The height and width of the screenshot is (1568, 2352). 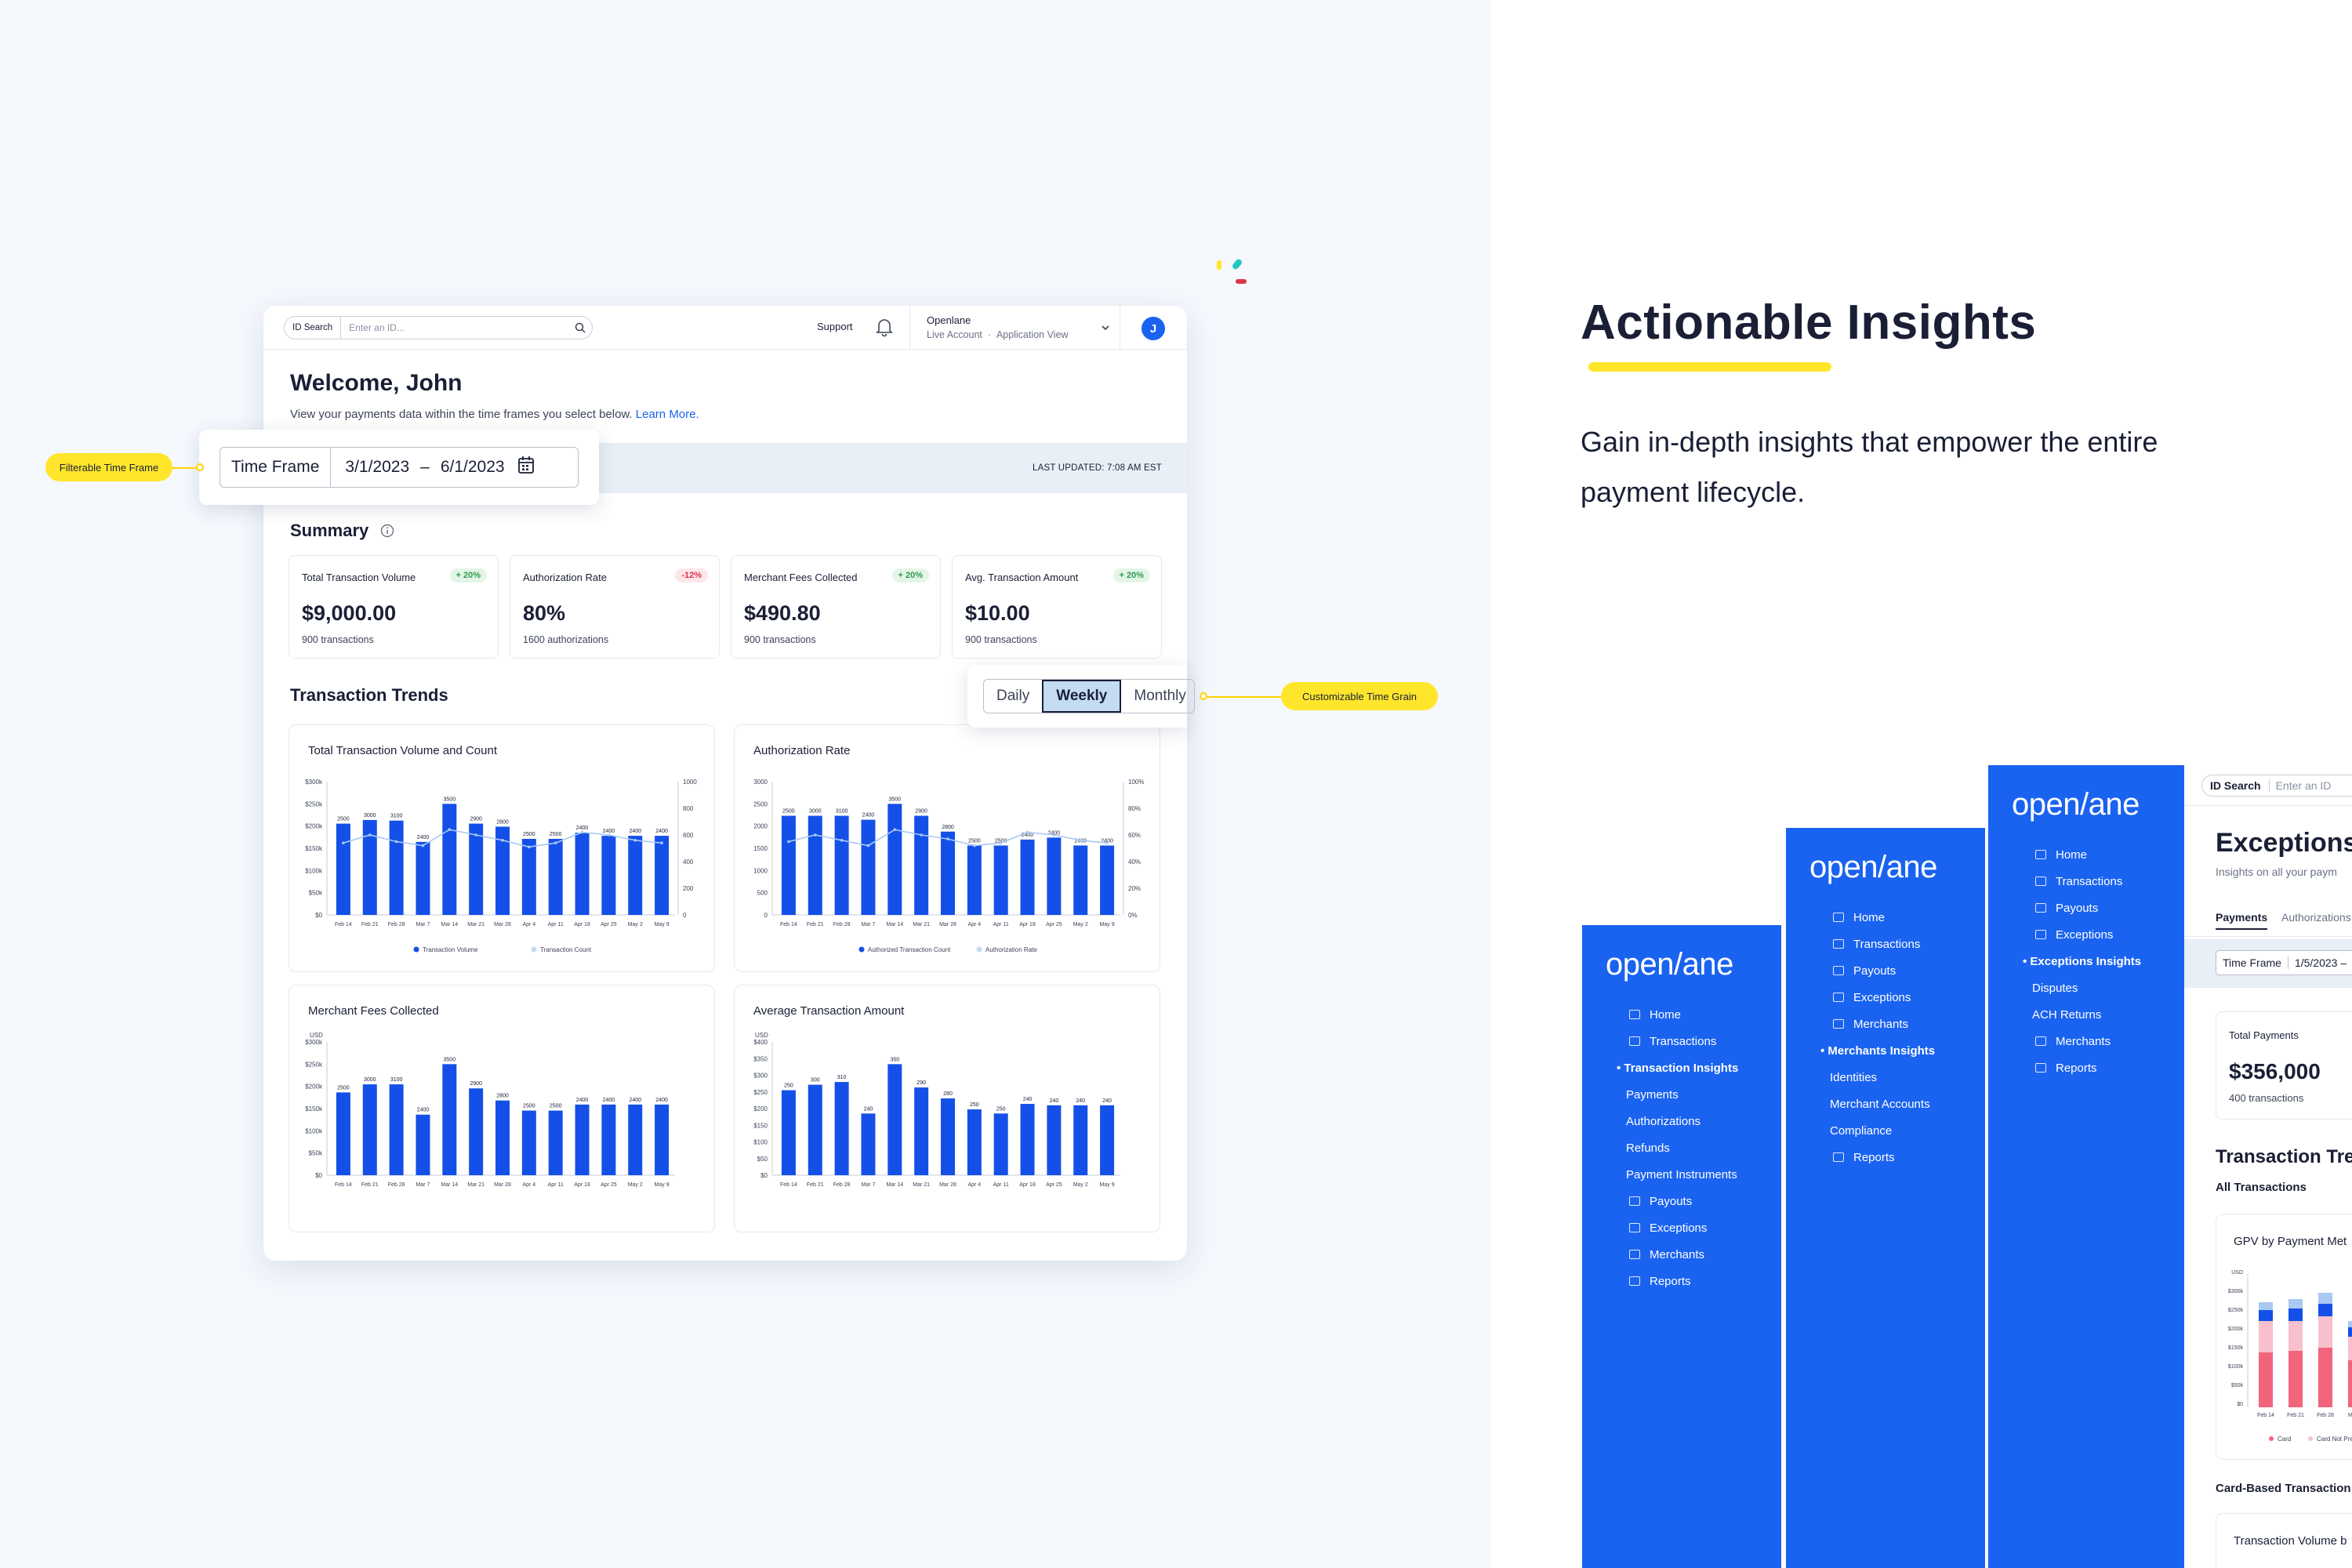 What do you see at coordinates (387, 531) in the screenshot?
I see `info-icon` at bounding box center [387, 531].